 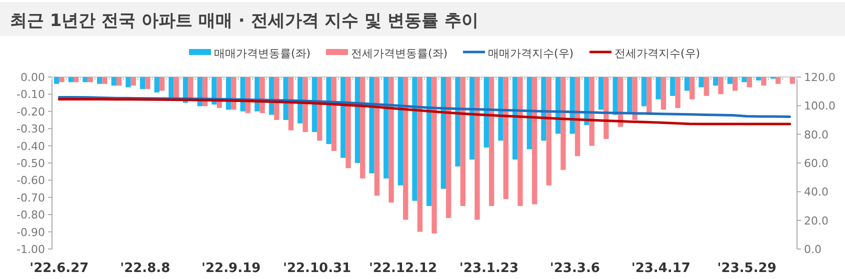 I want to click on y2-tick-label: 60.0, so click(x=816, y=163).